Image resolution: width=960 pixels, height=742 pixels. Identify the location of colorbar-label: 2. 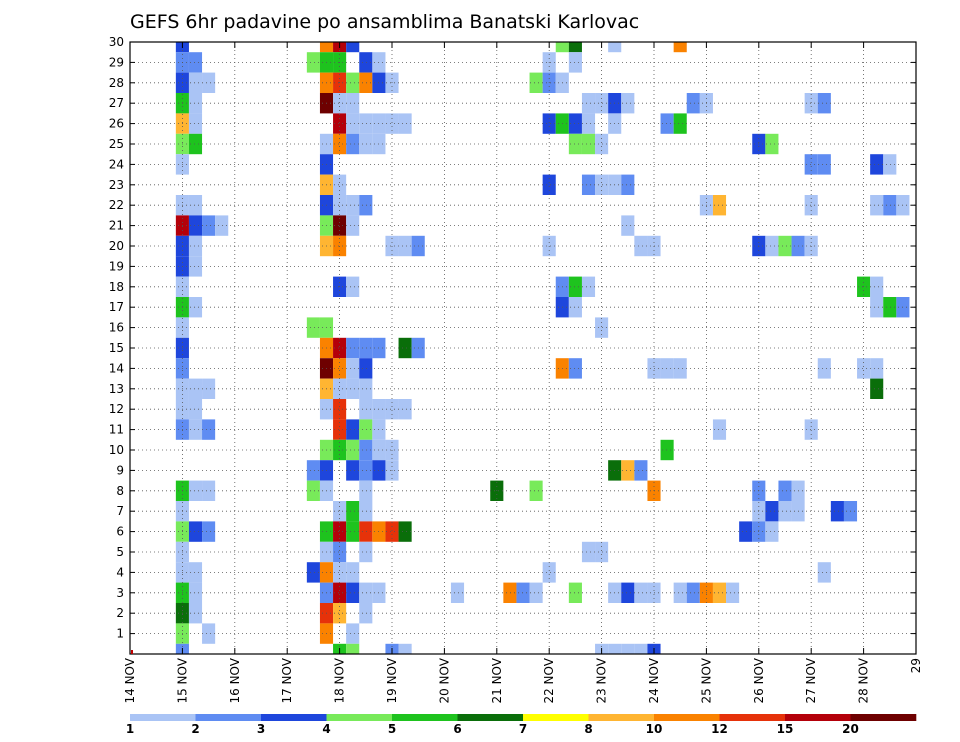
(195, 729).